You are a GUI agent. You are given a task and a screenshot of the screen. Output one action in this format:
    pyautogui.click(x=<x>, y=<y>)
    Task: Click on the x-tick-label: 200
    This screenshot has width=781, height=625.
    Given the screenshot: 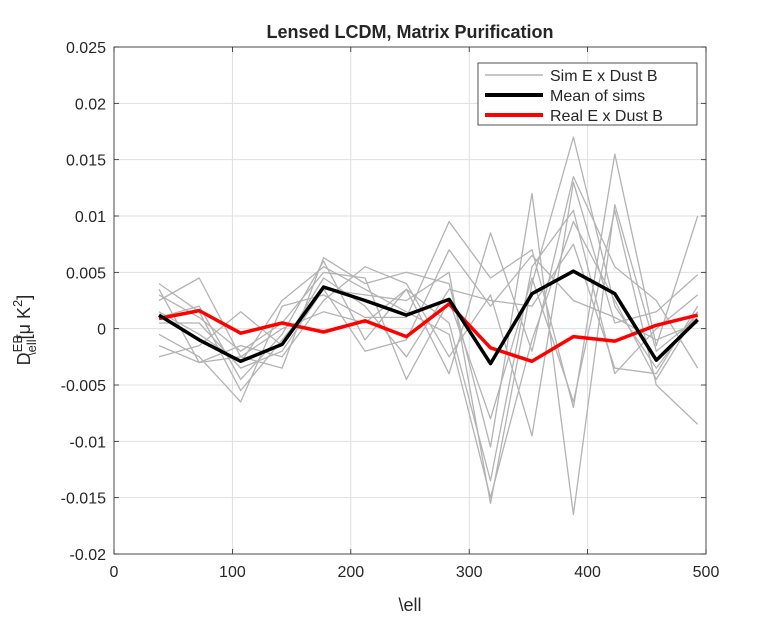 What is the action you would take?
    pyautogui.click(x=350, y=572)
    